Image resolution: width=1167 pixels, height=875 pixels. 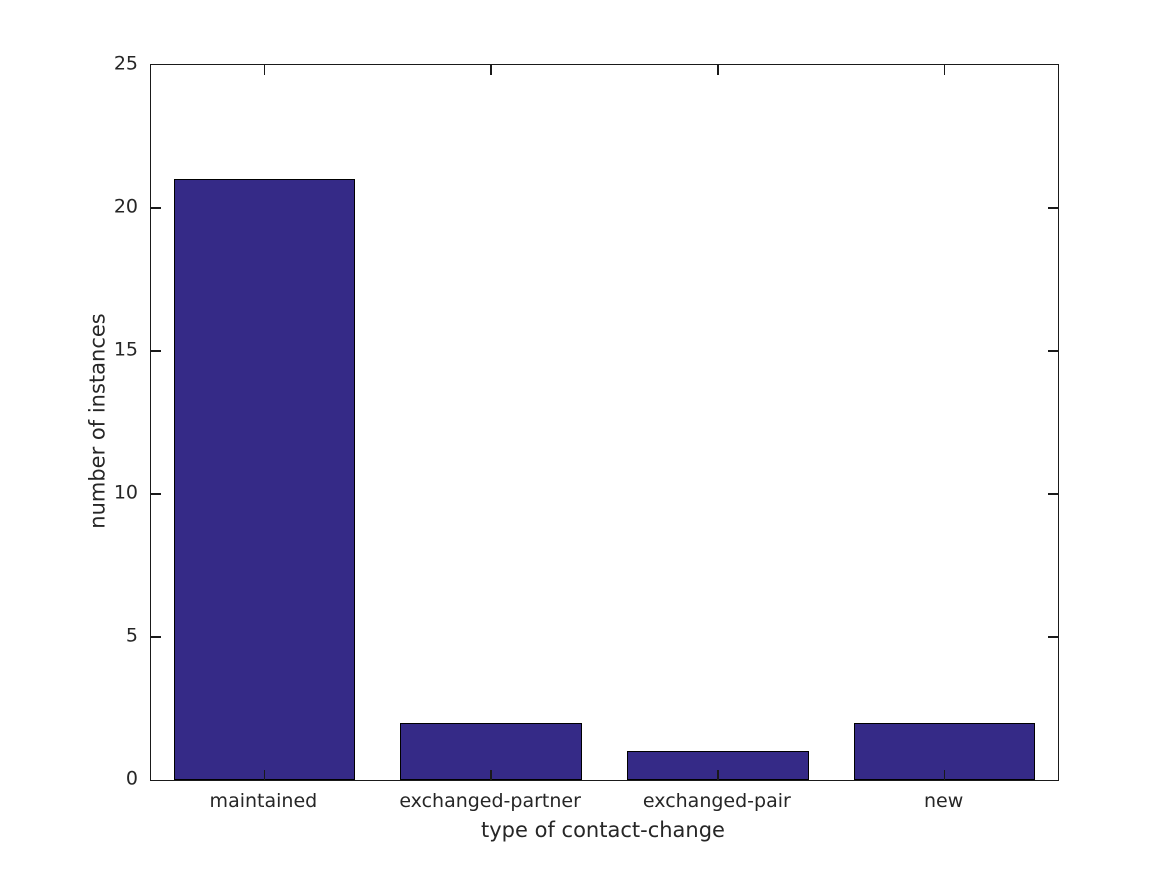 What do you see at coordinates (131, 635) in the screenshot?
I see `y-tick-label: 5` at bounding box center [131, 635].